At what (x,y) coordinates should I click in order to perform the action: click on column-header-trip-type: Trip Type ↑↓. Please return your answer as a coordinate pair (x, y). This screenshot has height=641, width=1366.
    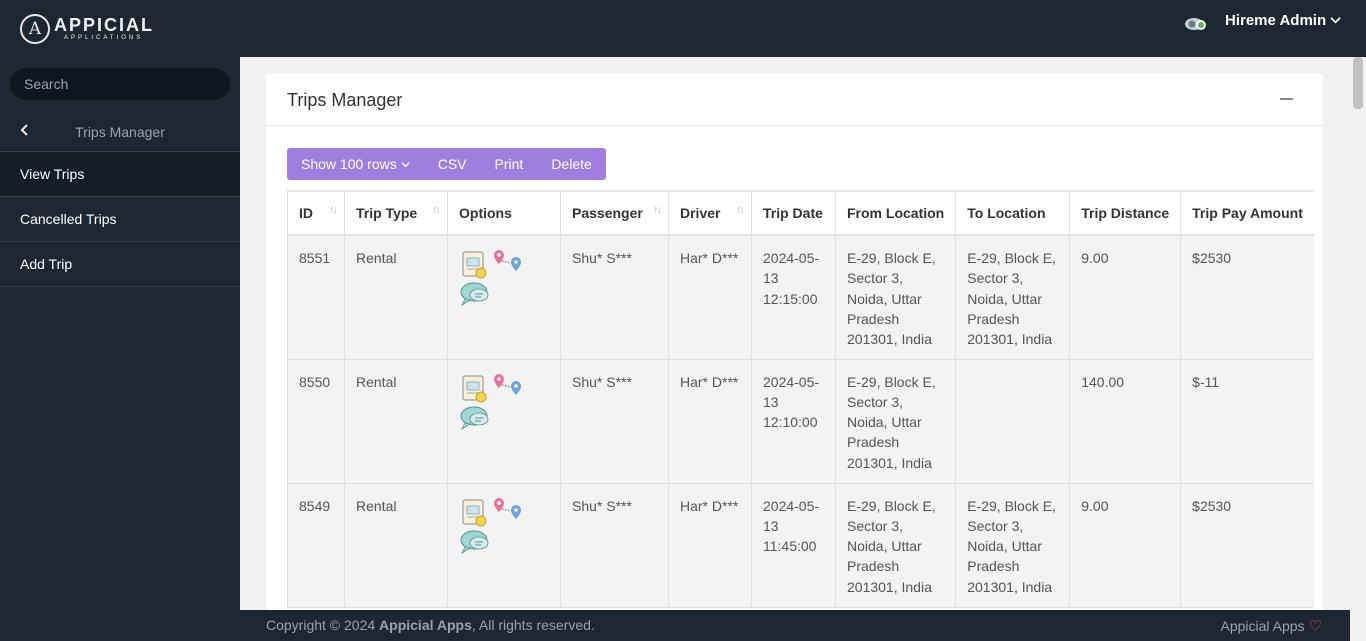
    Looking at the image, I should click on (396, 213).